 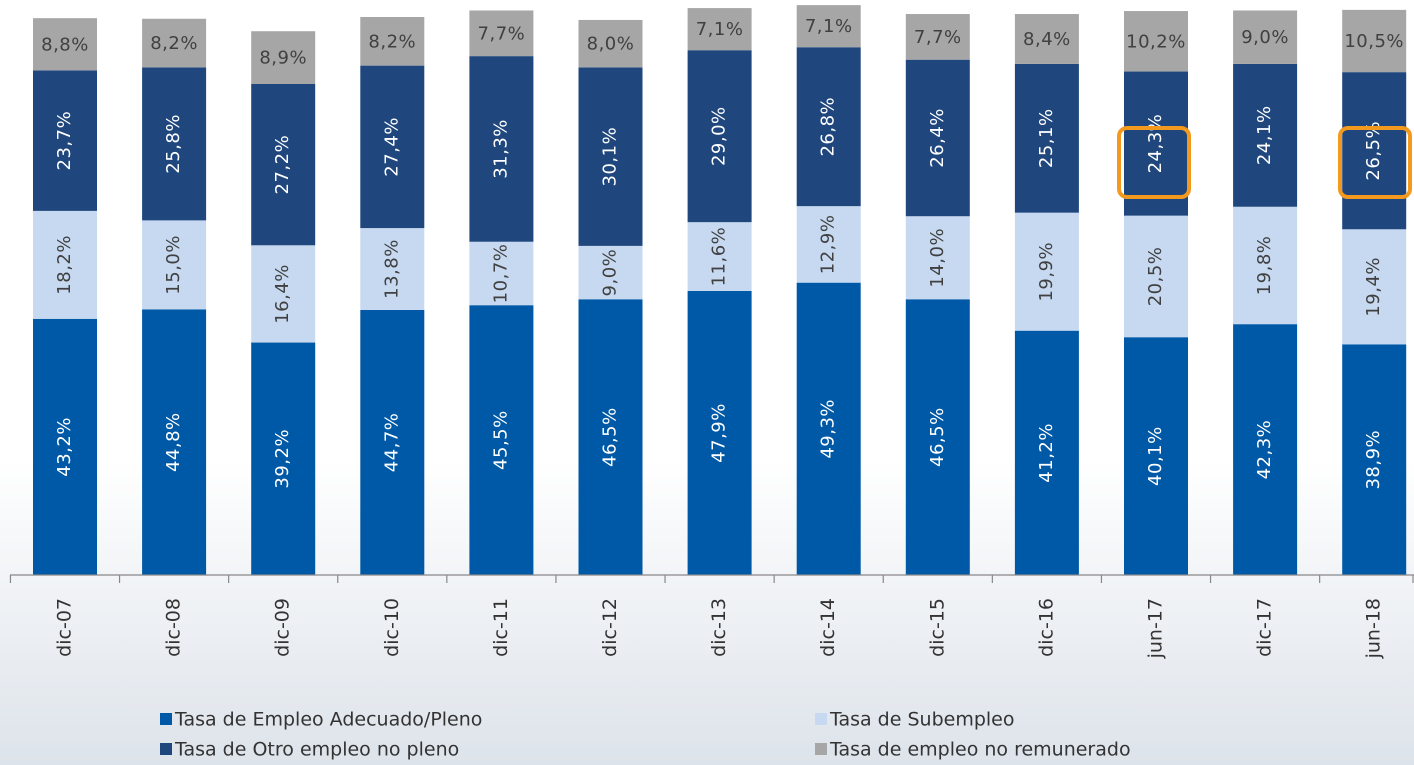 I want to click on data-label: 24,1%, so click(x=1264, y=135).